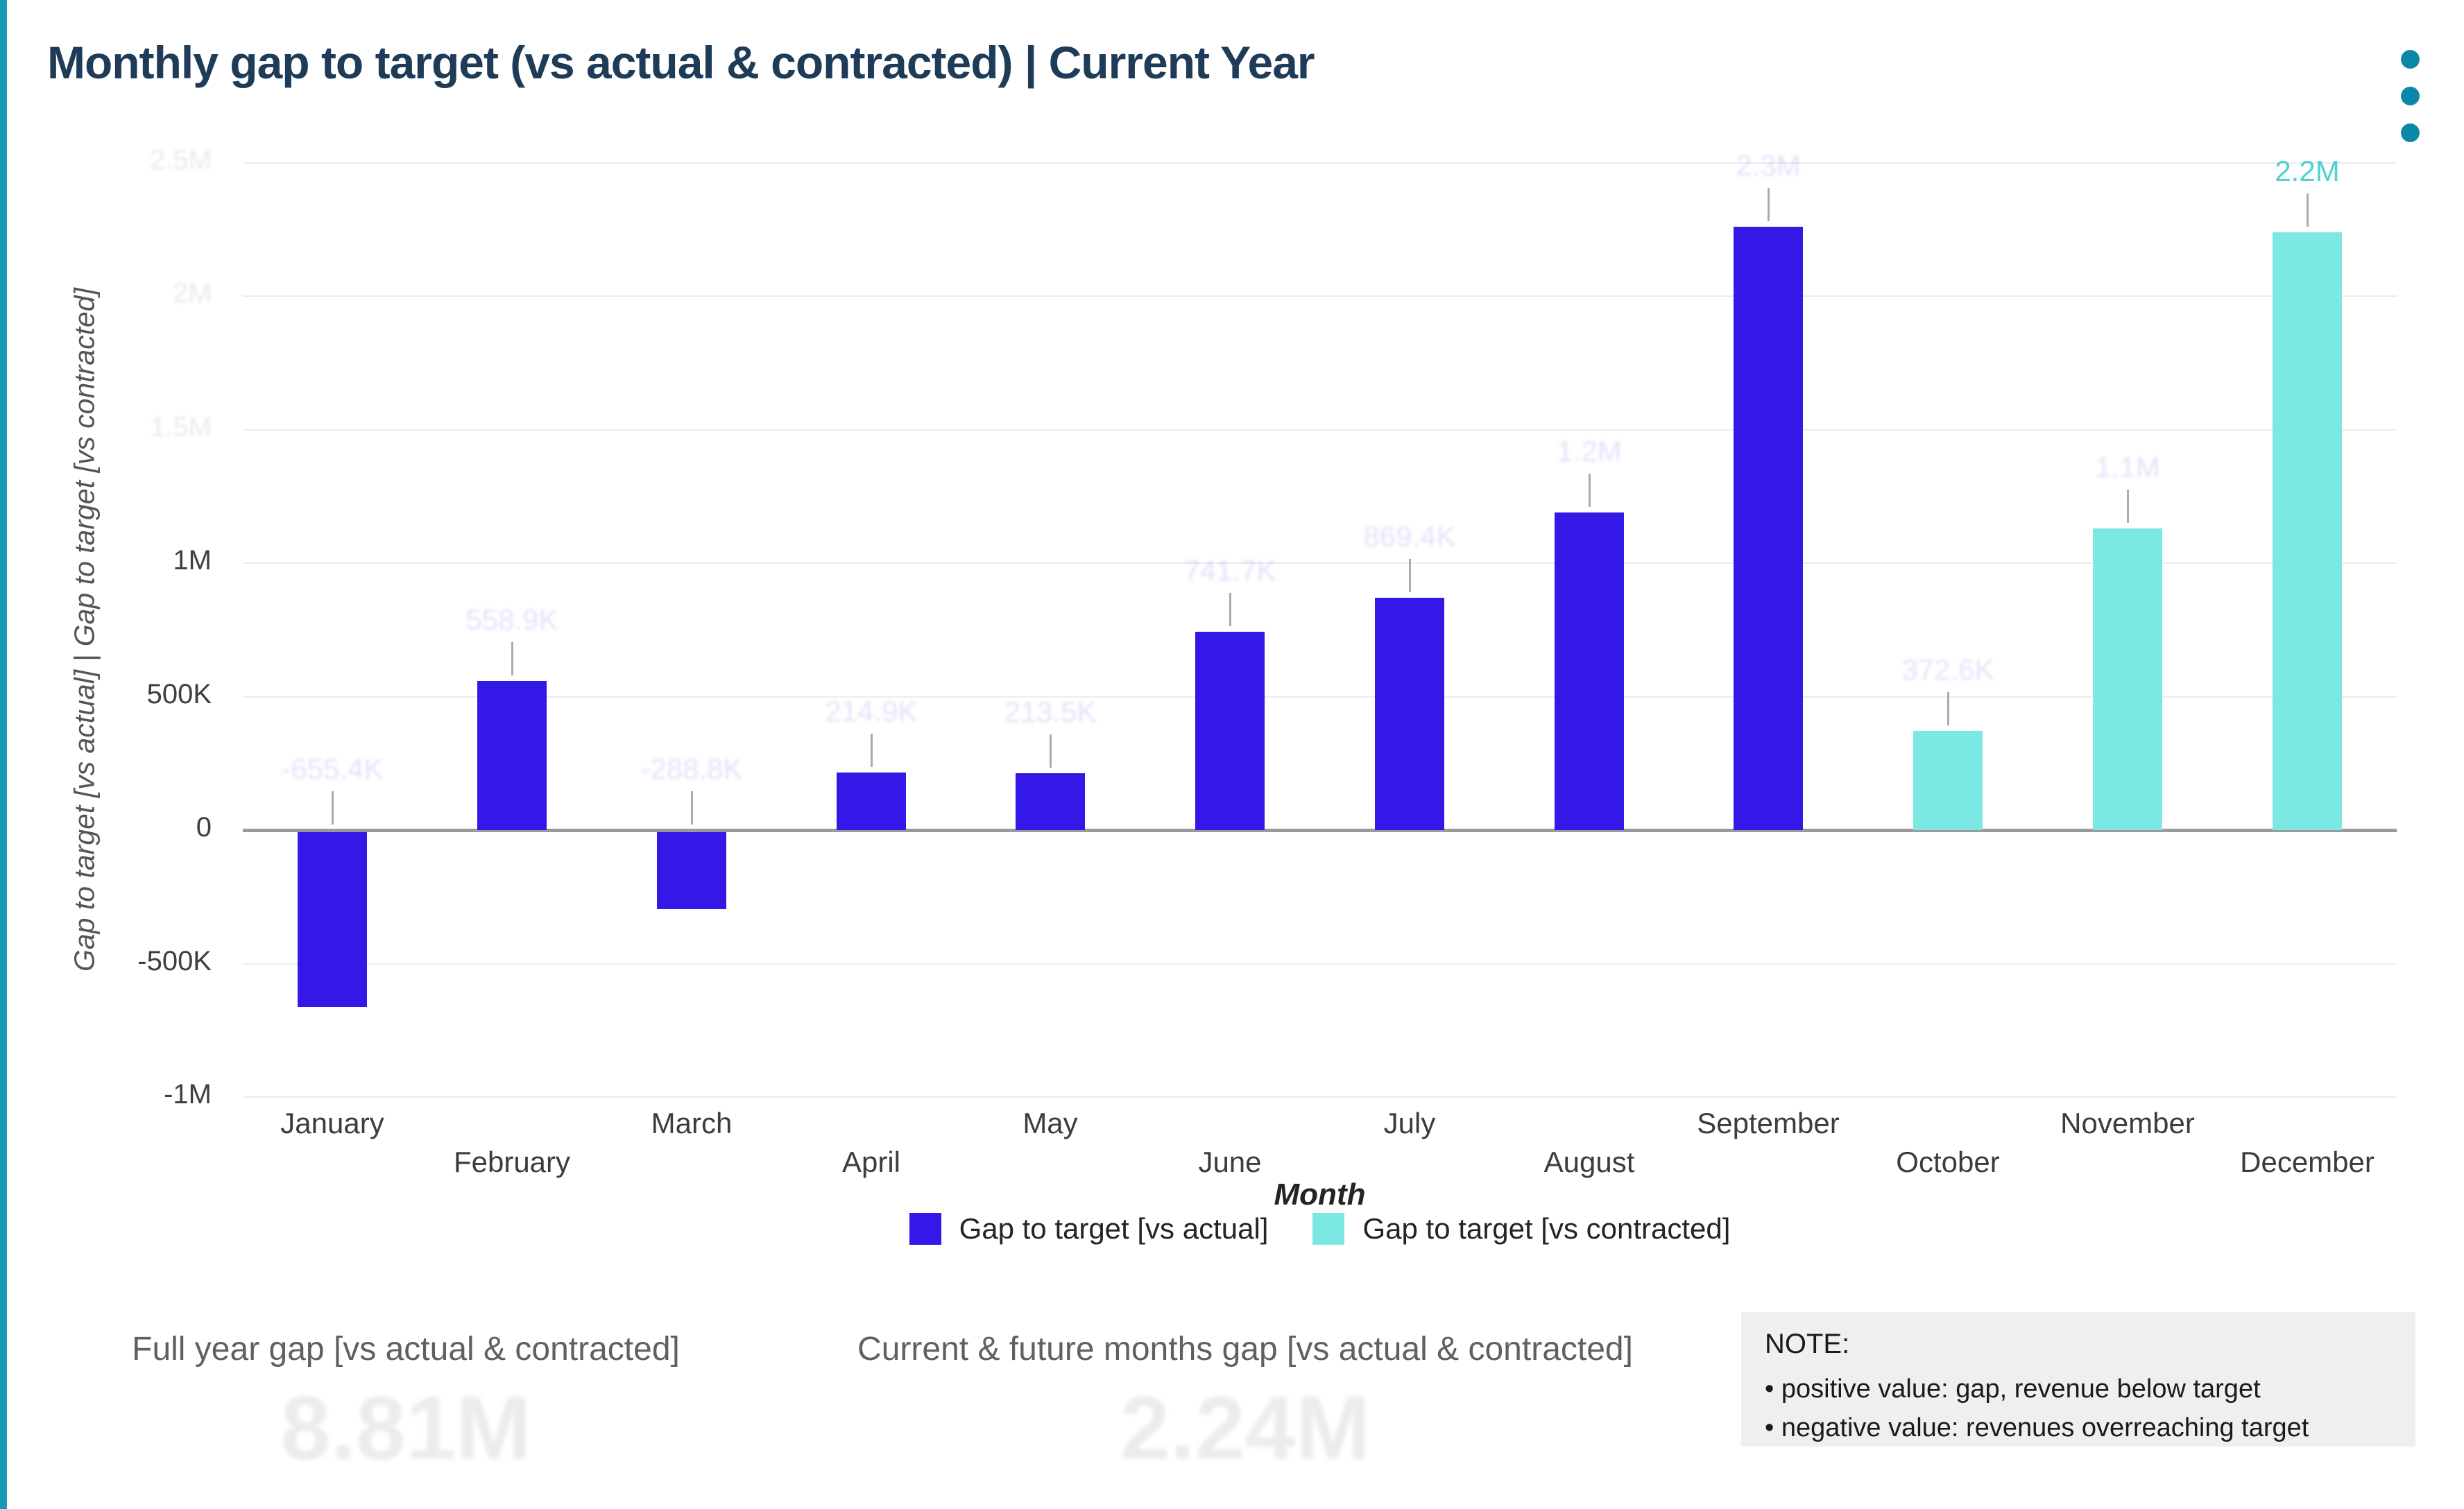 Image resolution: width=2464 pixels, height=1509 pixels. Describe the element at coordinates (332, 768) in the screenshot. I see `bar-data-label: -655.4K` at that location.